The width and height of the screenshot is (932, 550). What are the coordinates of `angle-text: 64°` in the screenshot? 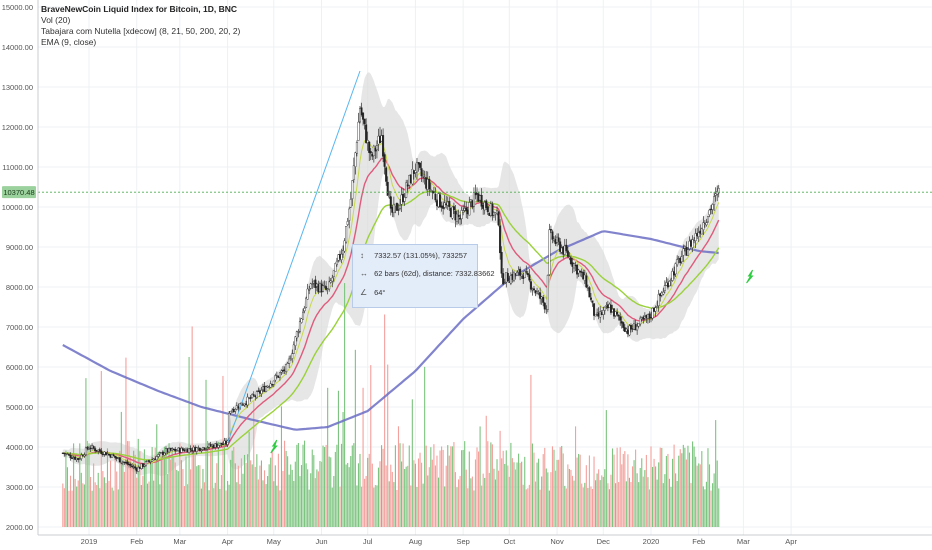 It's located at (380, 292).